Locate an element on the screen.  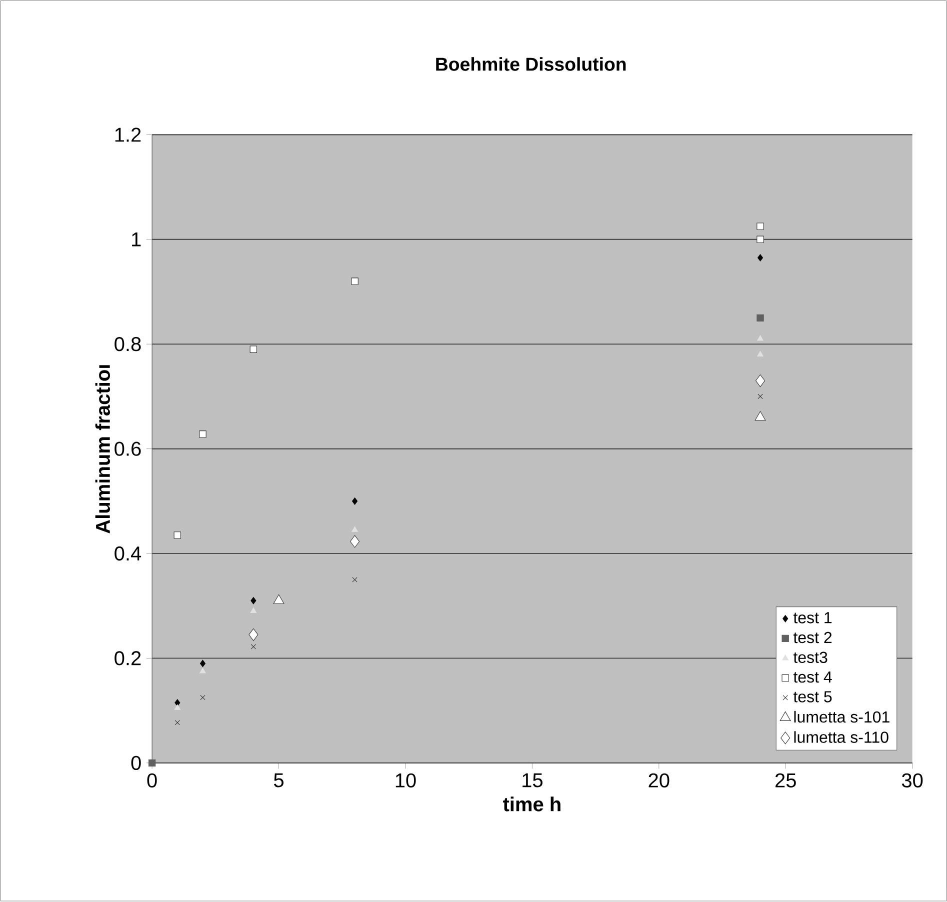
x-tick-label: 15 is located at coordinates (532, 781).